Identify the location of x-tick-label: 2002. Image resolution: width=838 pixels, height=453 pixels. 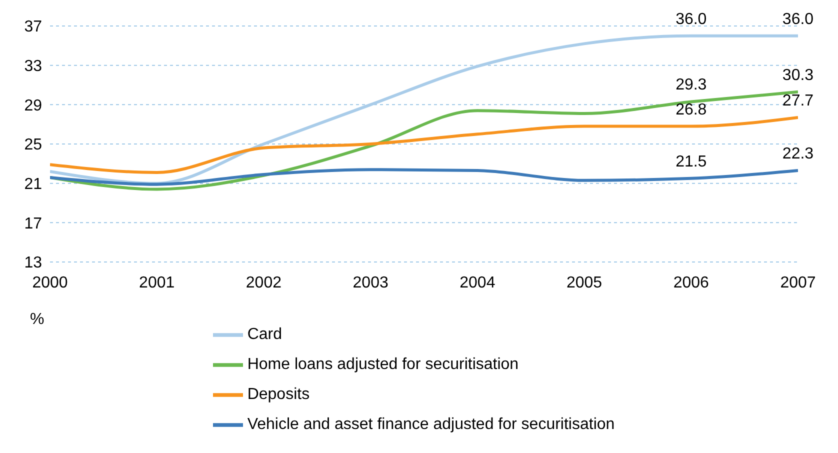
(264, 283).